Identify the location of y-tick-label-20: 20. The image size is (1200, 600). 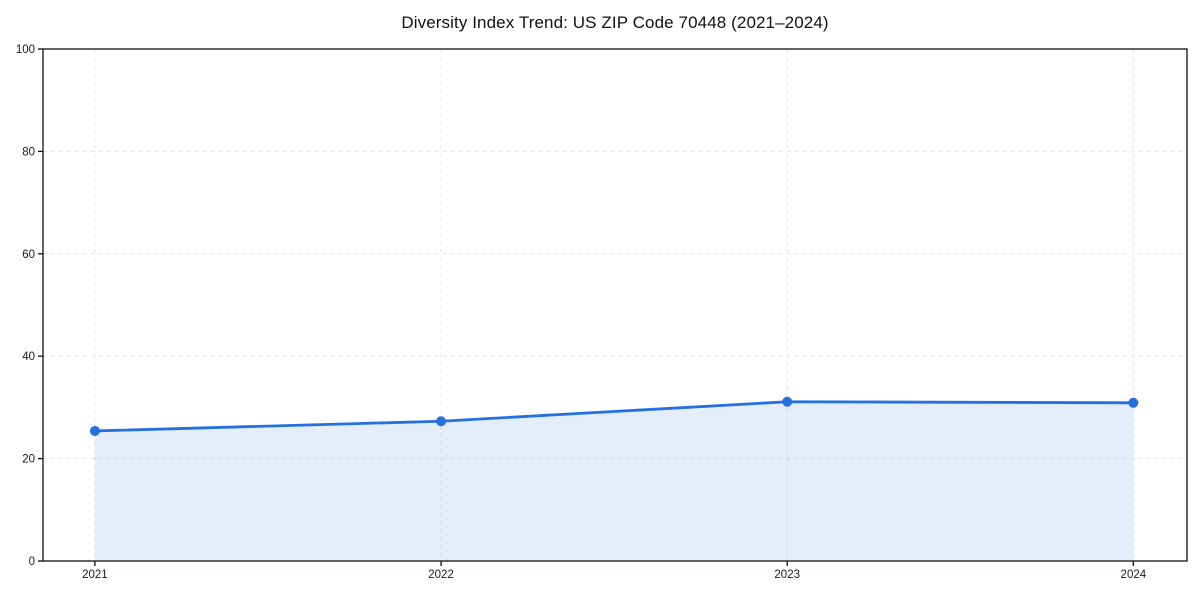
(28, 460).